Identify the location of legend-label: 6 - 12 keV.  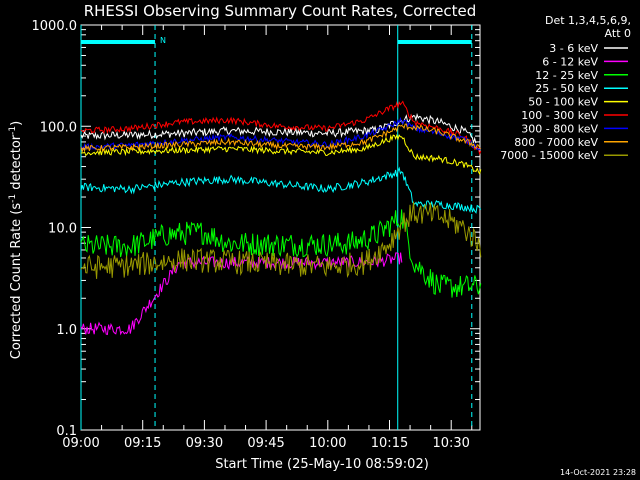
(570, 61).